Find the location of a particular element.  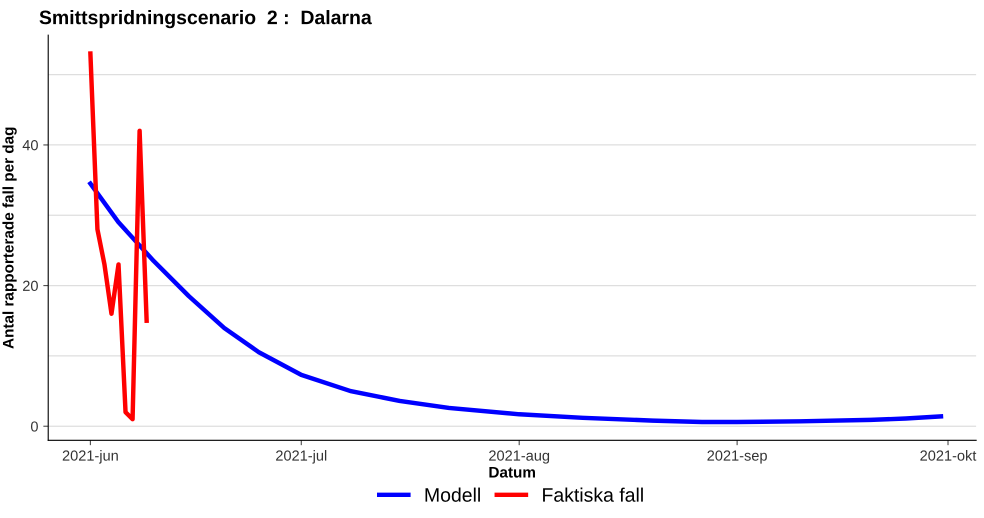

x-axis-title: Datum is located at coordinates (512, 472).